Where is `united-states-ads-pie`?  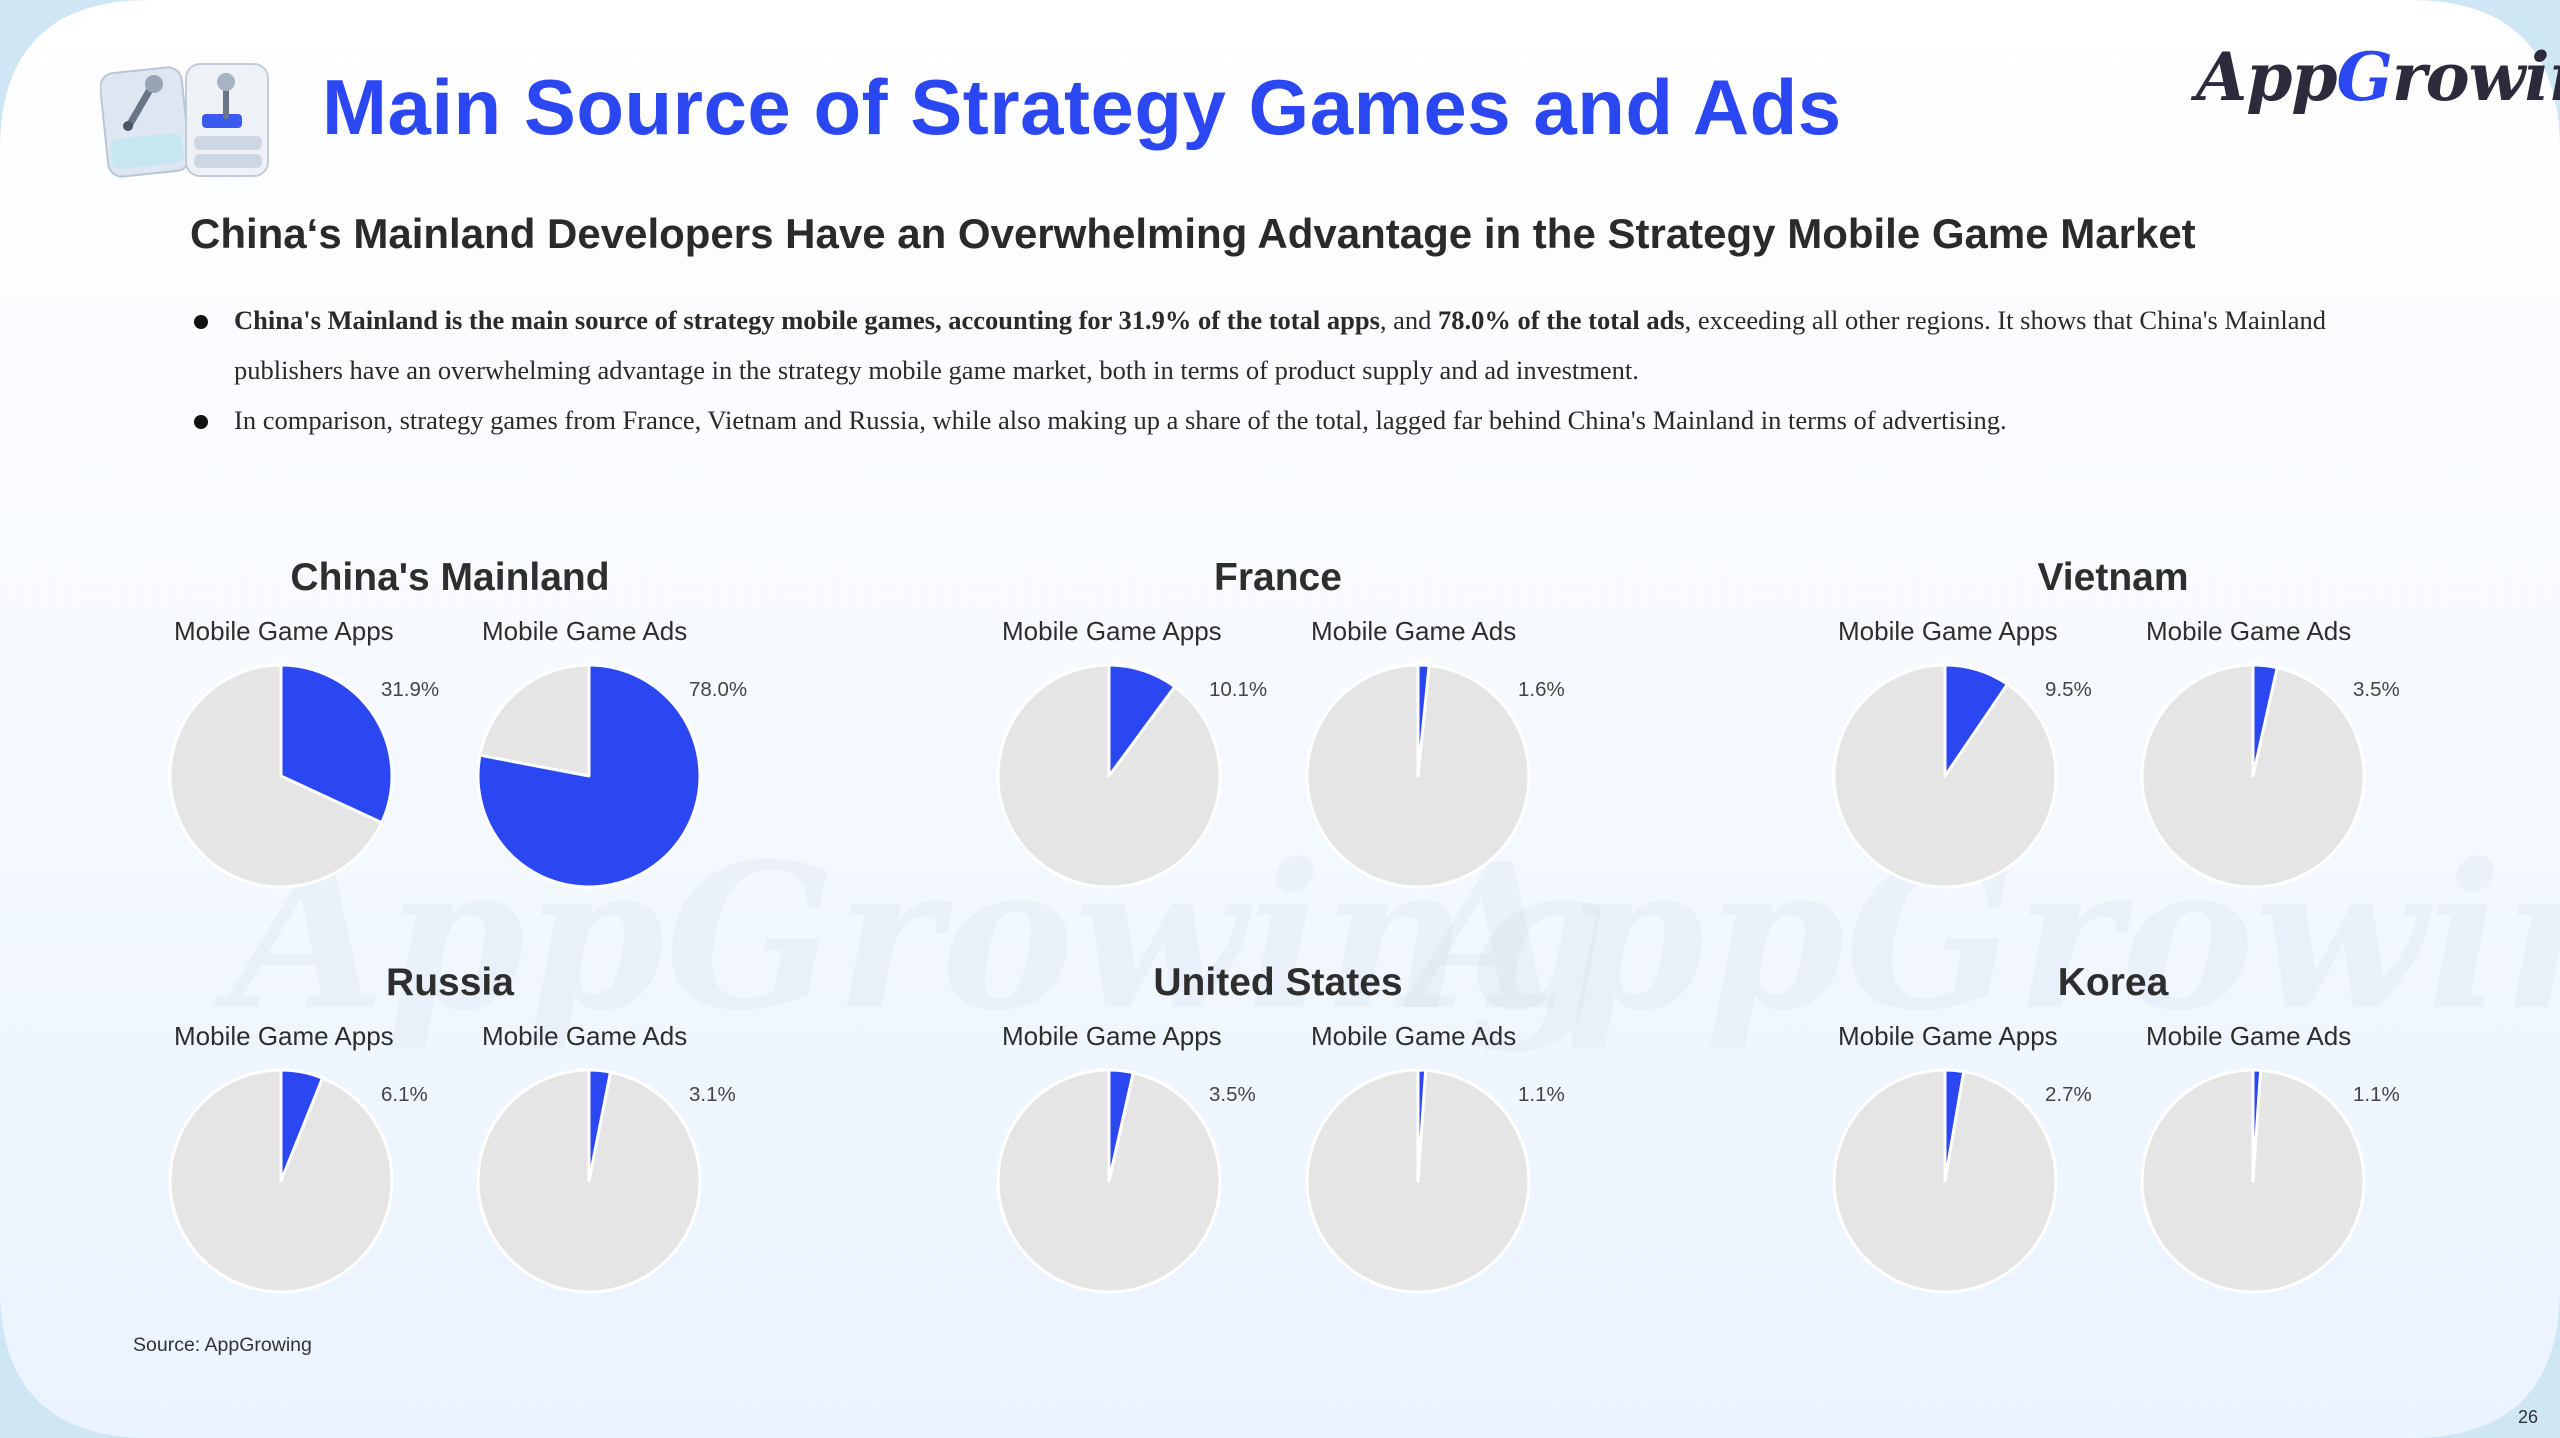
united-states-ads-pie is located at coordinates (1418, 1181).